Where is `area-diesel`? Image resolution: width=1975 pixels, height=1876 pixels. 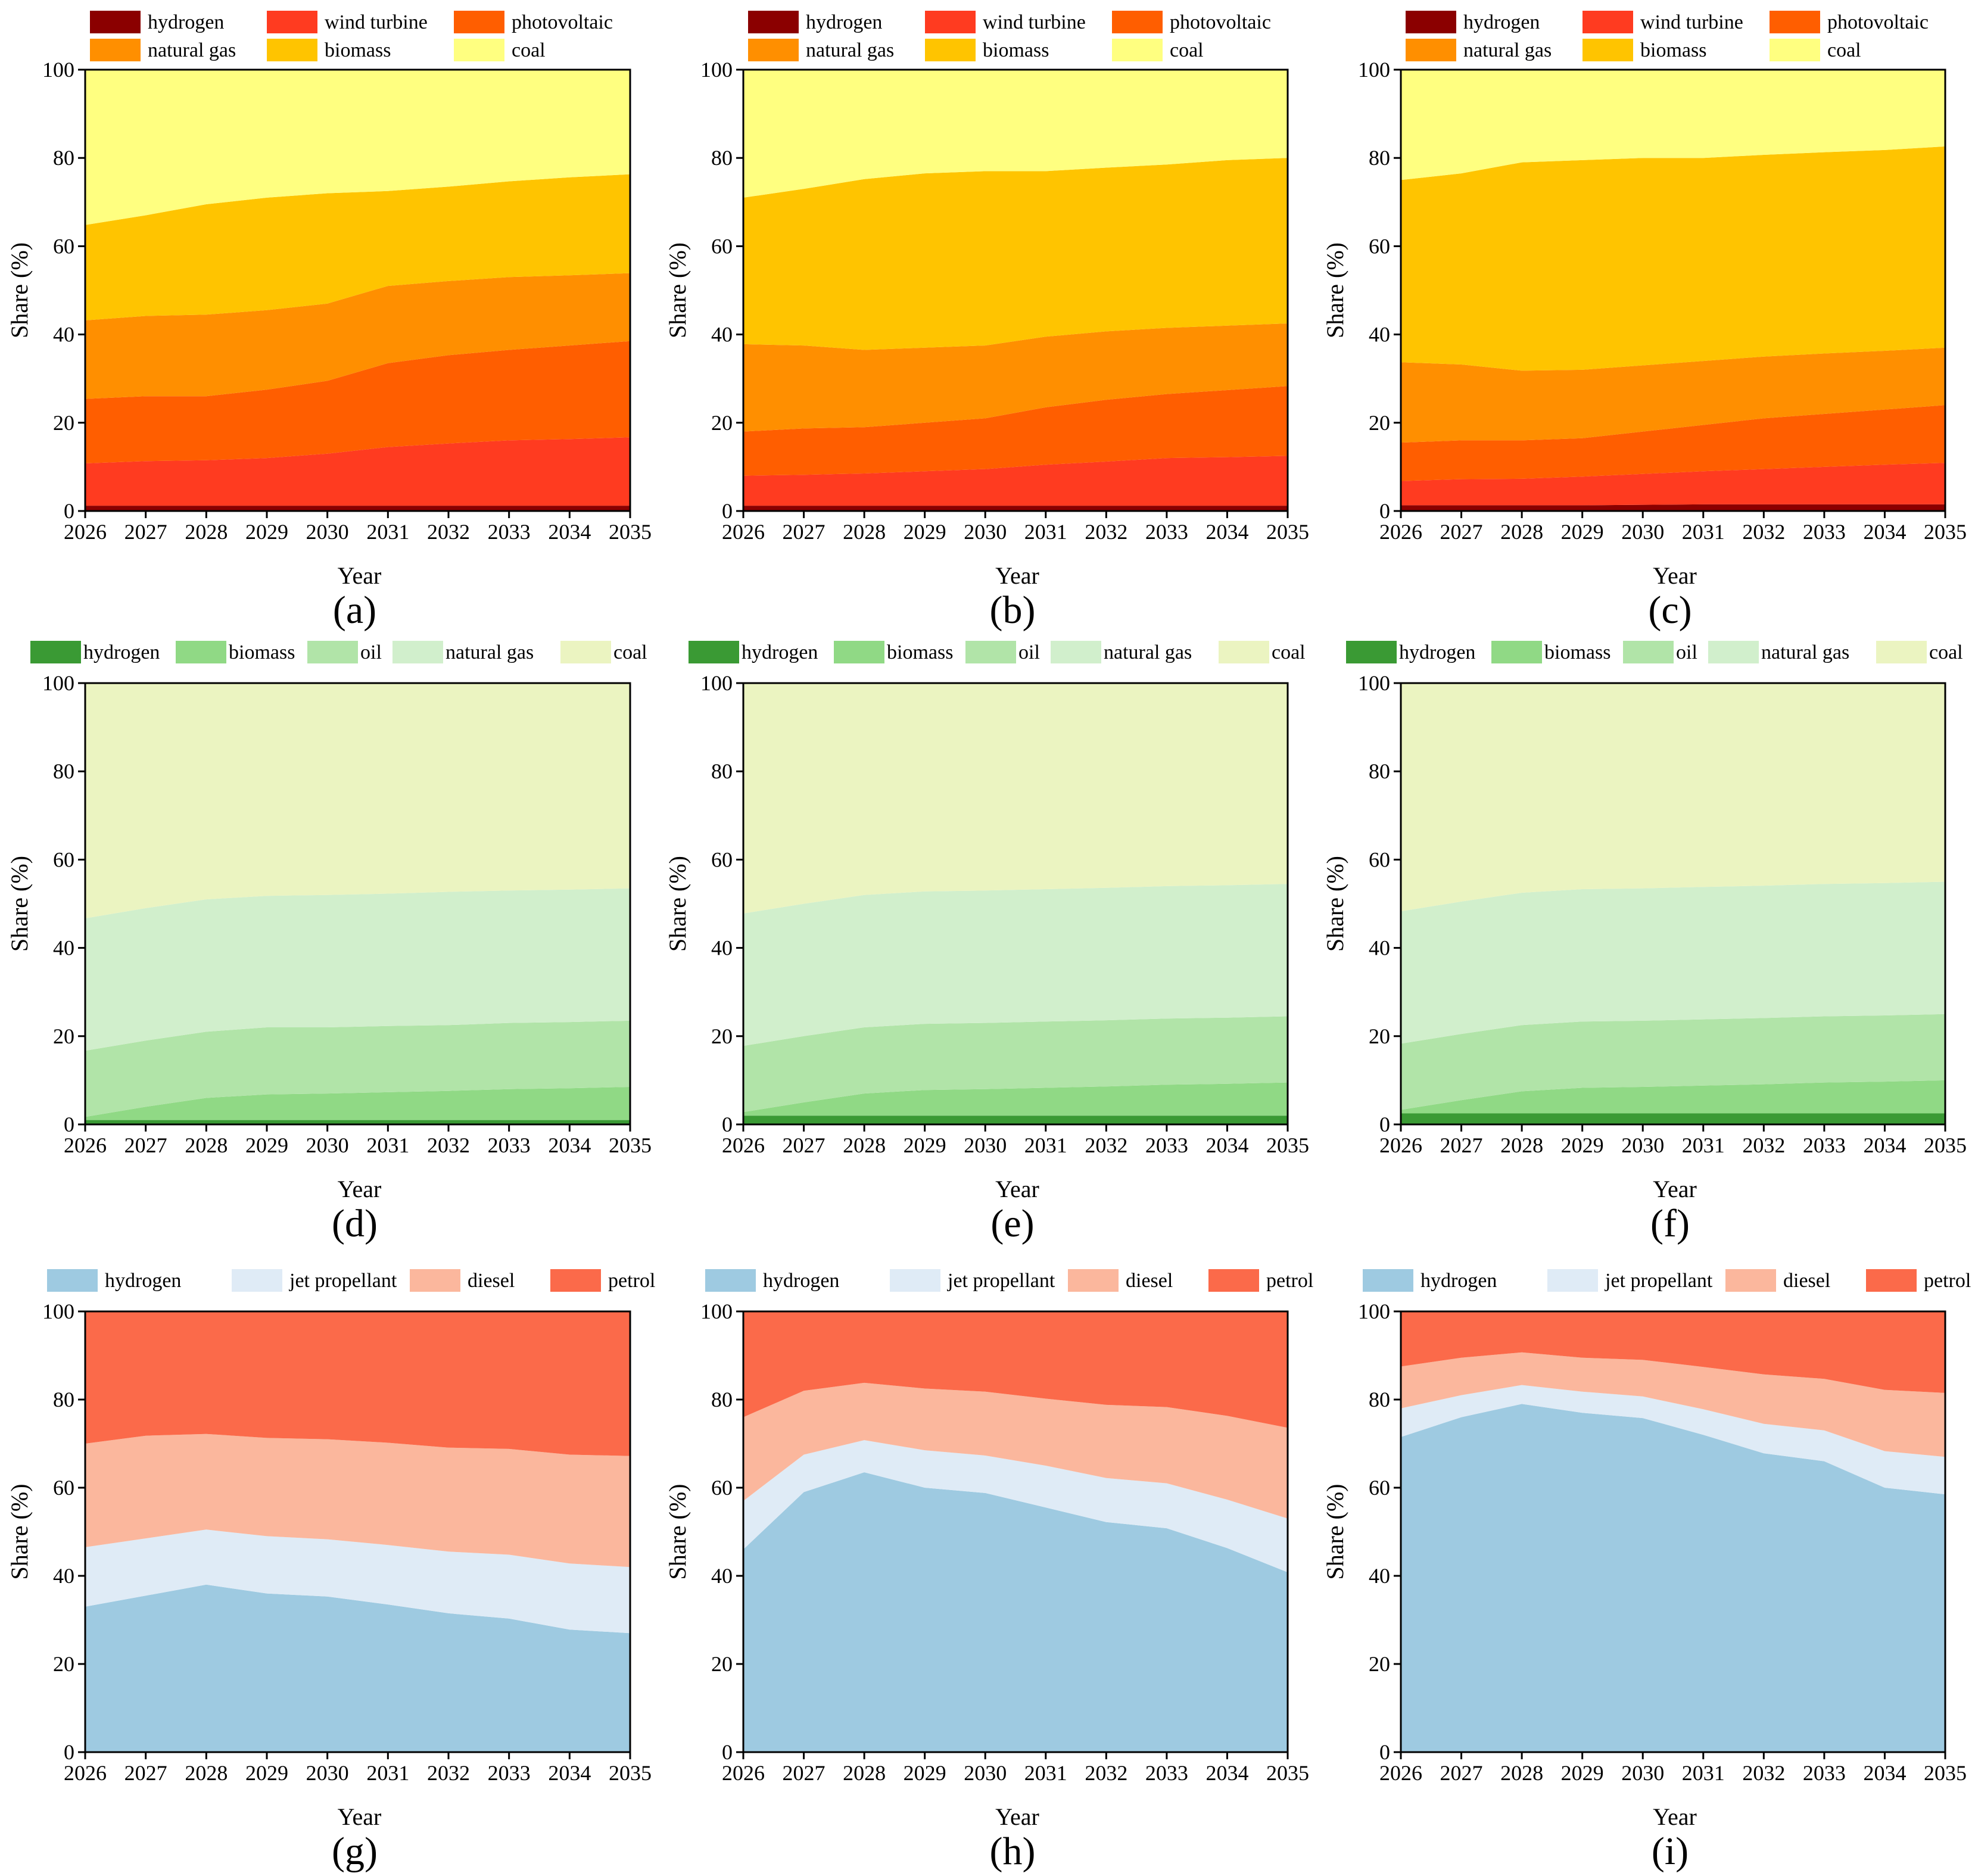
area-diesel is located at coordinates (1673, 1404).